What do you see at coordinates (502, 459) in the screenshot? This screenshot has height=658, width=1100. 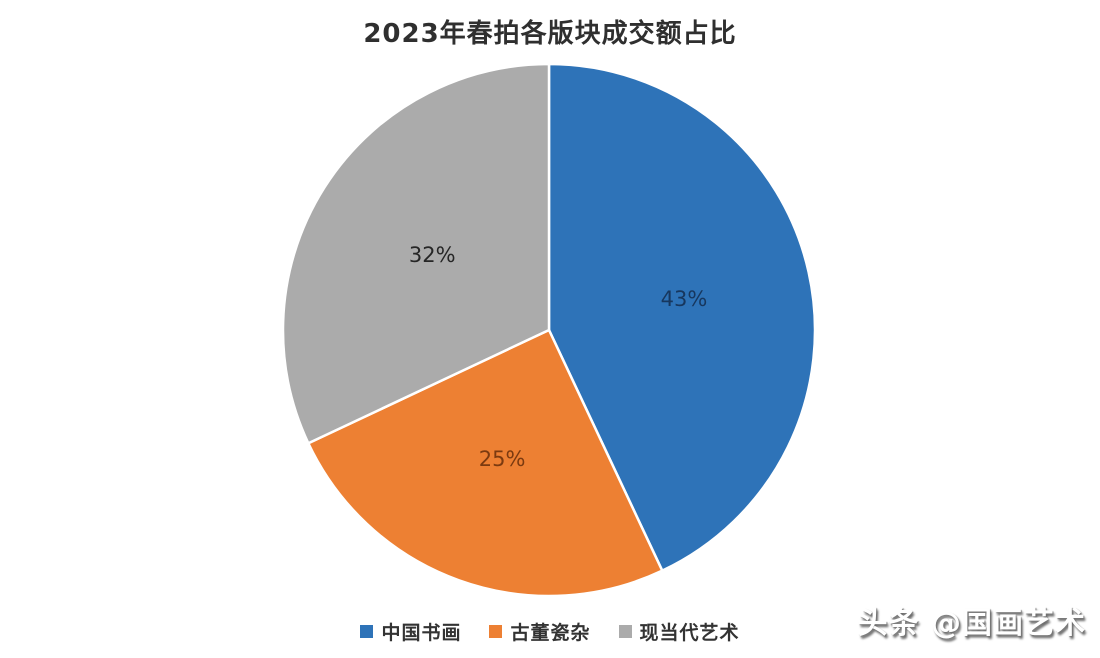 I see `pie-slice-label-antique-porcelain: 25%` at bounding box center [502, 459].